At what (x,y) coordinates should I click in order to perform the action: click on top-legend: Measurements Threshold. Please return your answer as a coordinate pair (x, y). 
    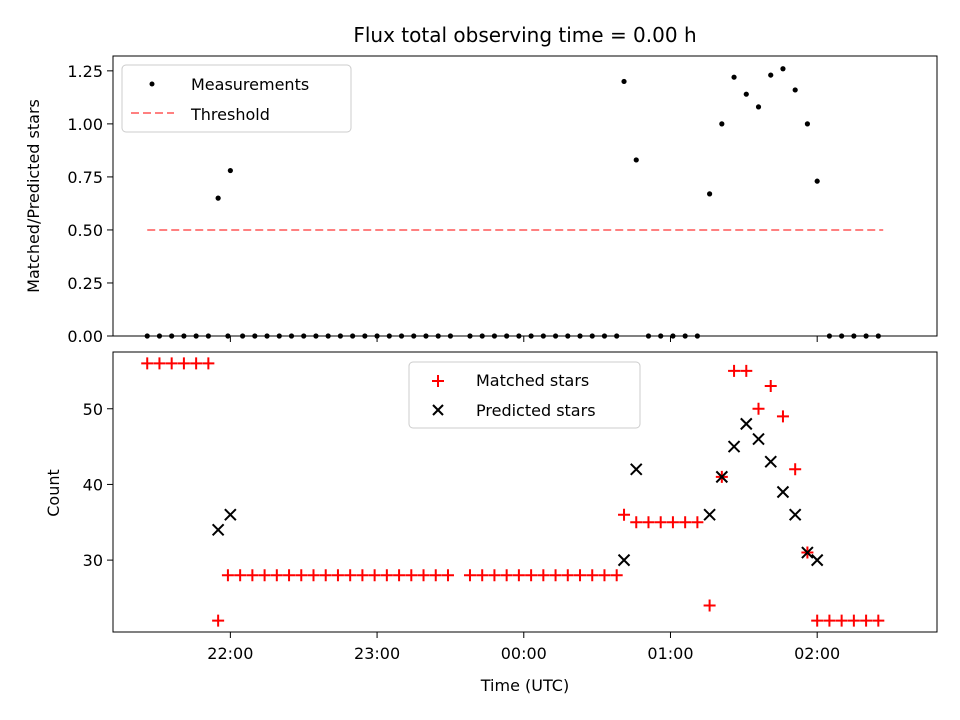
    Looking at the image, I should click on (236, 98).